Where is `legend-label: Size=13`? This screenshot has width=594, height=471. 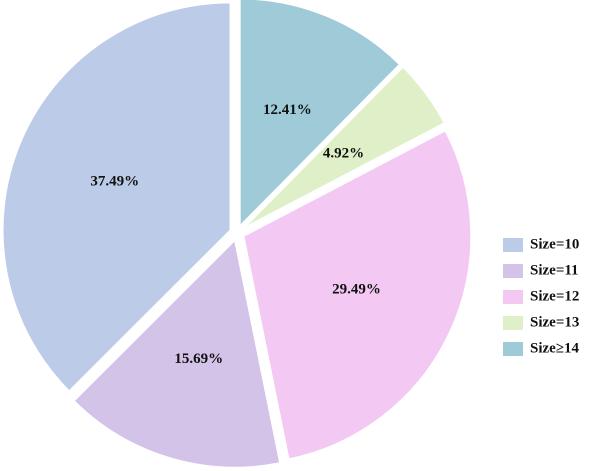
legend-label: Size=13 is located at coordinates (554, 322).